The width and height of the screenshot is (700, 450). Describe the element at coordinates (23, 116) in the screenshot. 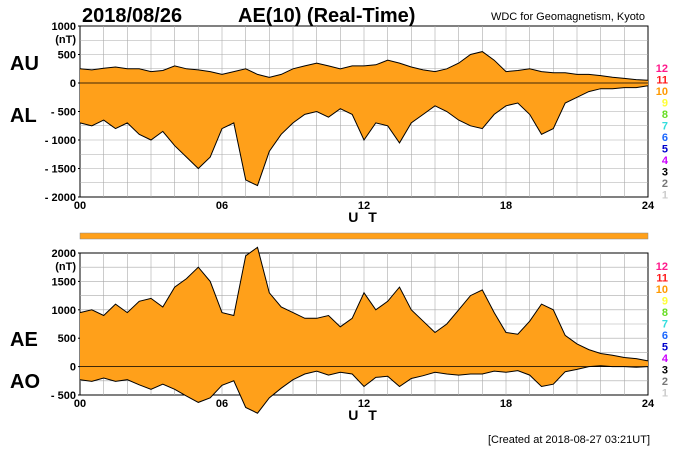

I see `series-label-al: AL` at that location.